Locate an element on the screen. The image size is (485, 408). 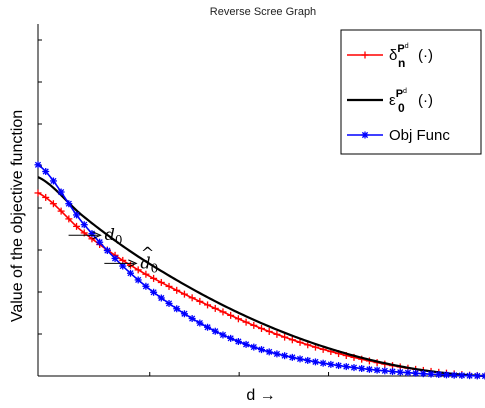
legend-entry-1: εPd 0 (·) is located at coordinates (390, 101).